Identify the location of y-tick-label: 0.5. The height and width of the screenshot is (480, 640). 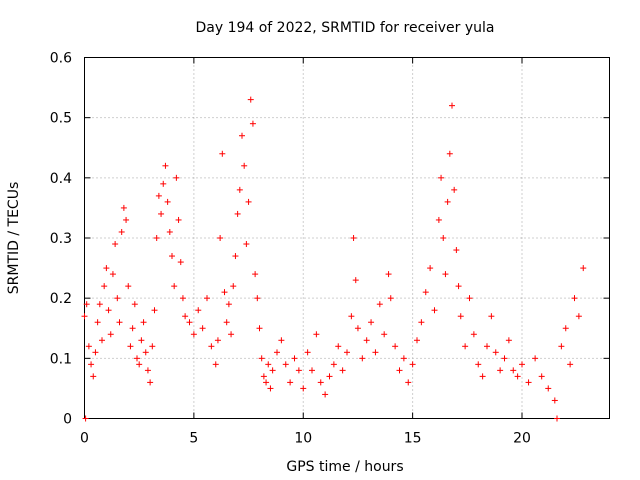
(61, 119).